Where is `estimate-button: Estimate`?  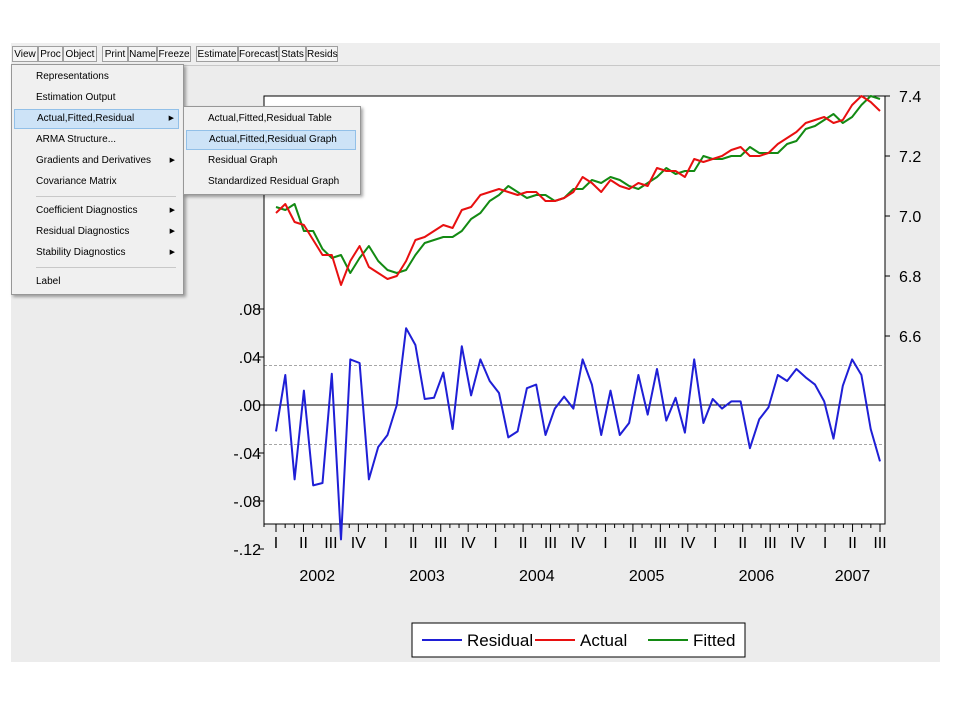
estimate-button: Estimate is located at coordinates (217, 54).